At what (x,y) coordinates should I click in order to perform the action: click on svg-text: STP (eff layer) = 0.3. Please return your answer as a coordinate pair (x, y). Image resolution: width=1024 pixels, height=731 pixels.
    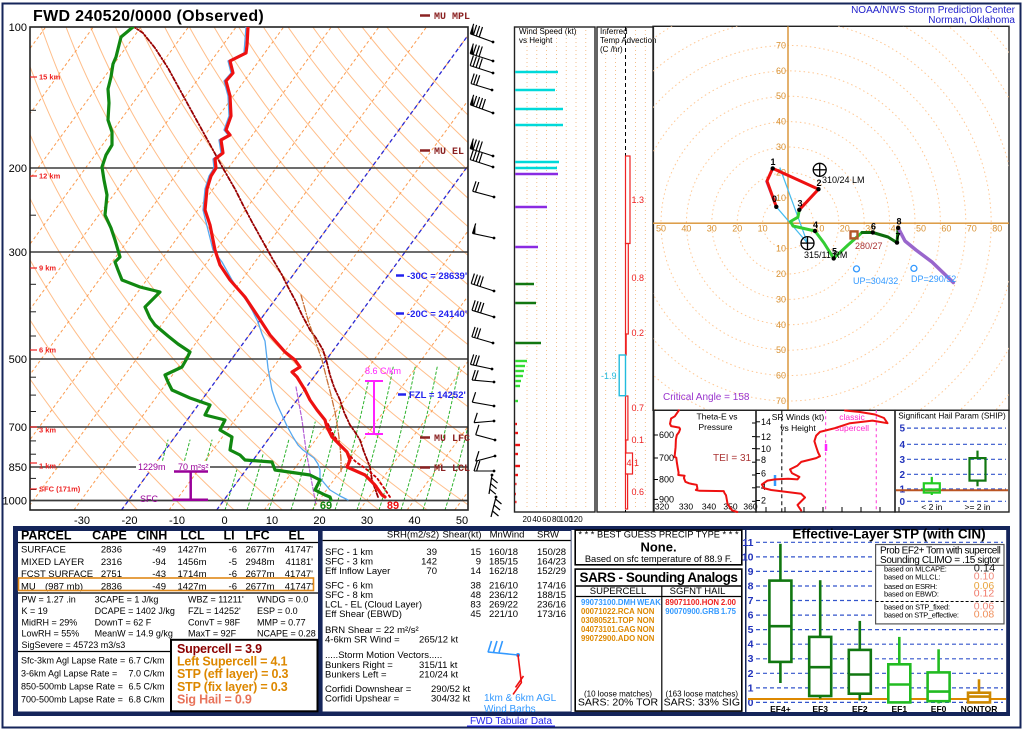
    Looking at the image, I should click on (232, 674).